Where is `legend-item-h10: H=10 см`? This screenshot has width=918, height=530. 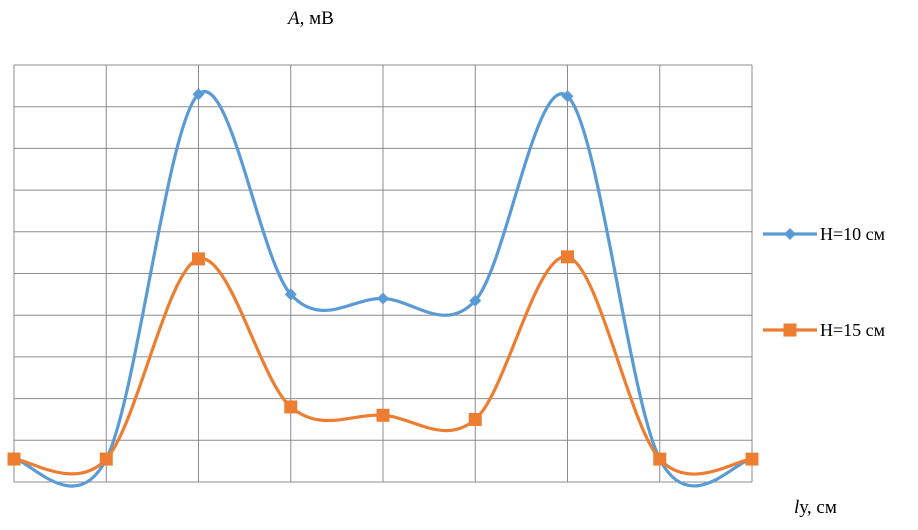 legend-item-h10: H=10 см is located at coordinates (840, 234).